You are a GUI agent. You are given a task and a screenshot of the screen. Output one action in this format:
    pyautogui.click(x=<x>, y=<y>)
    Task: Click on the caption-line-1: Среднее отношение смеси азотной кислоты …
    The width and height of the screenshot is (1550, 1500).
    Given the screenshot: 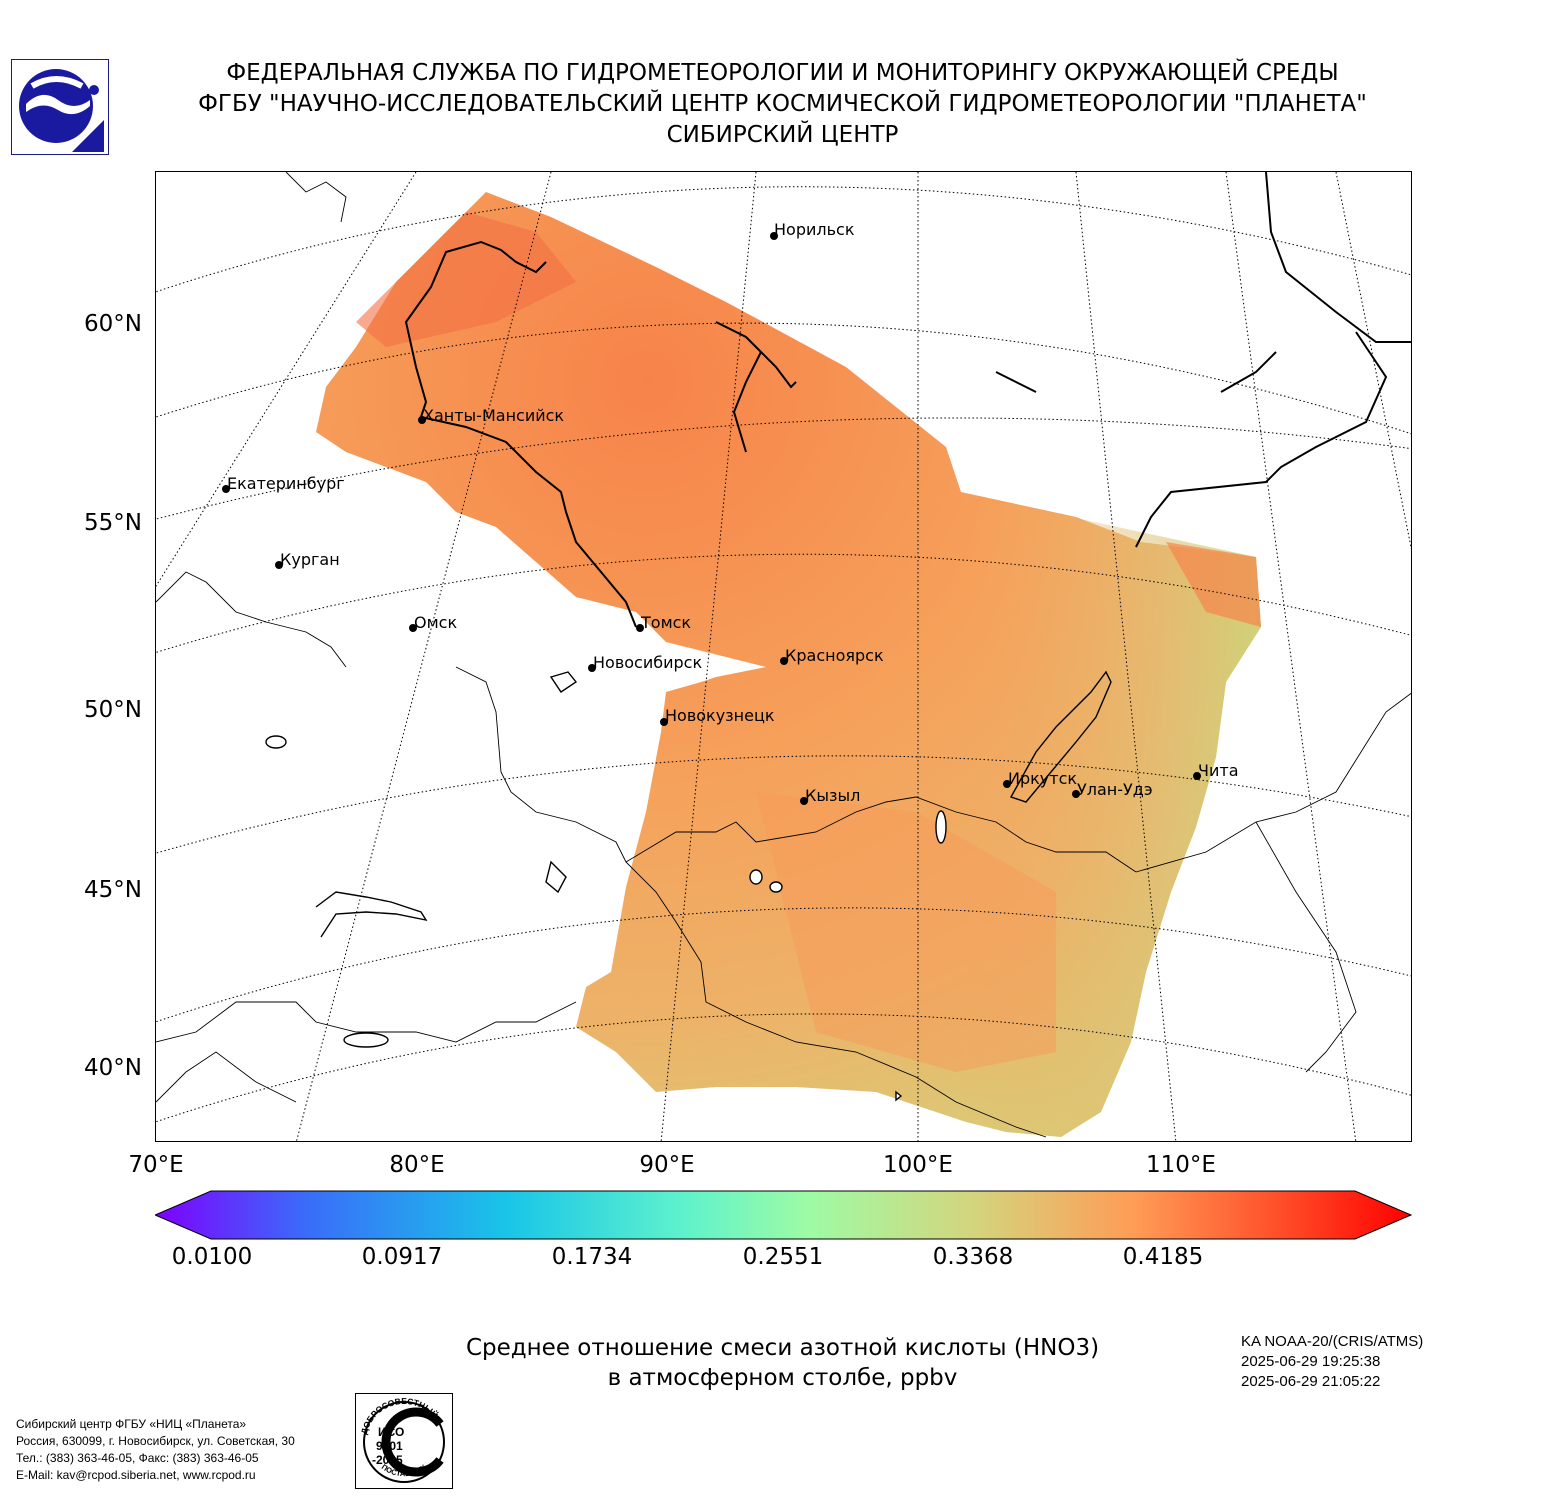 What is the action you would take?
    pyautogui.click(x=782, y=1348)
    